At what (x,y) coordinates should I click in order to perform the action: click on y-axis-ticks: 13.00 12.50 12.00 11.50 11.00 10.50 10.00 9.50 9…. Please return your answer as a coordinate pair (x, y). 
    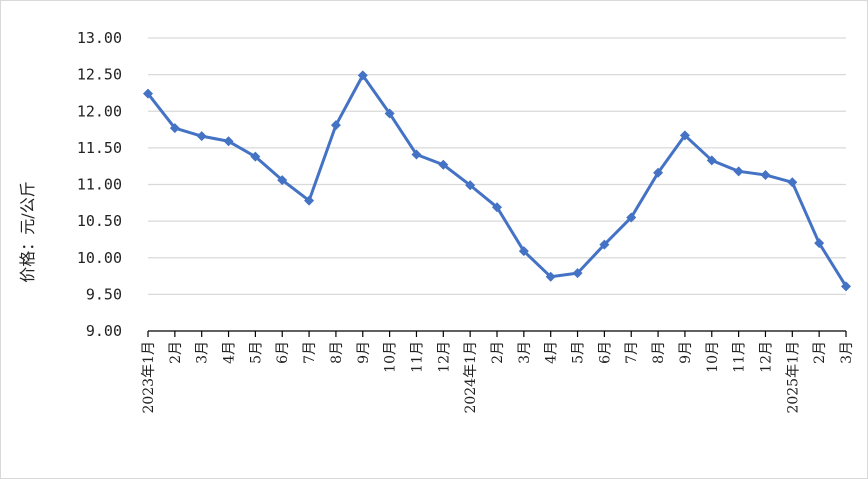
    Looking at the image, I should click on (99, 184).